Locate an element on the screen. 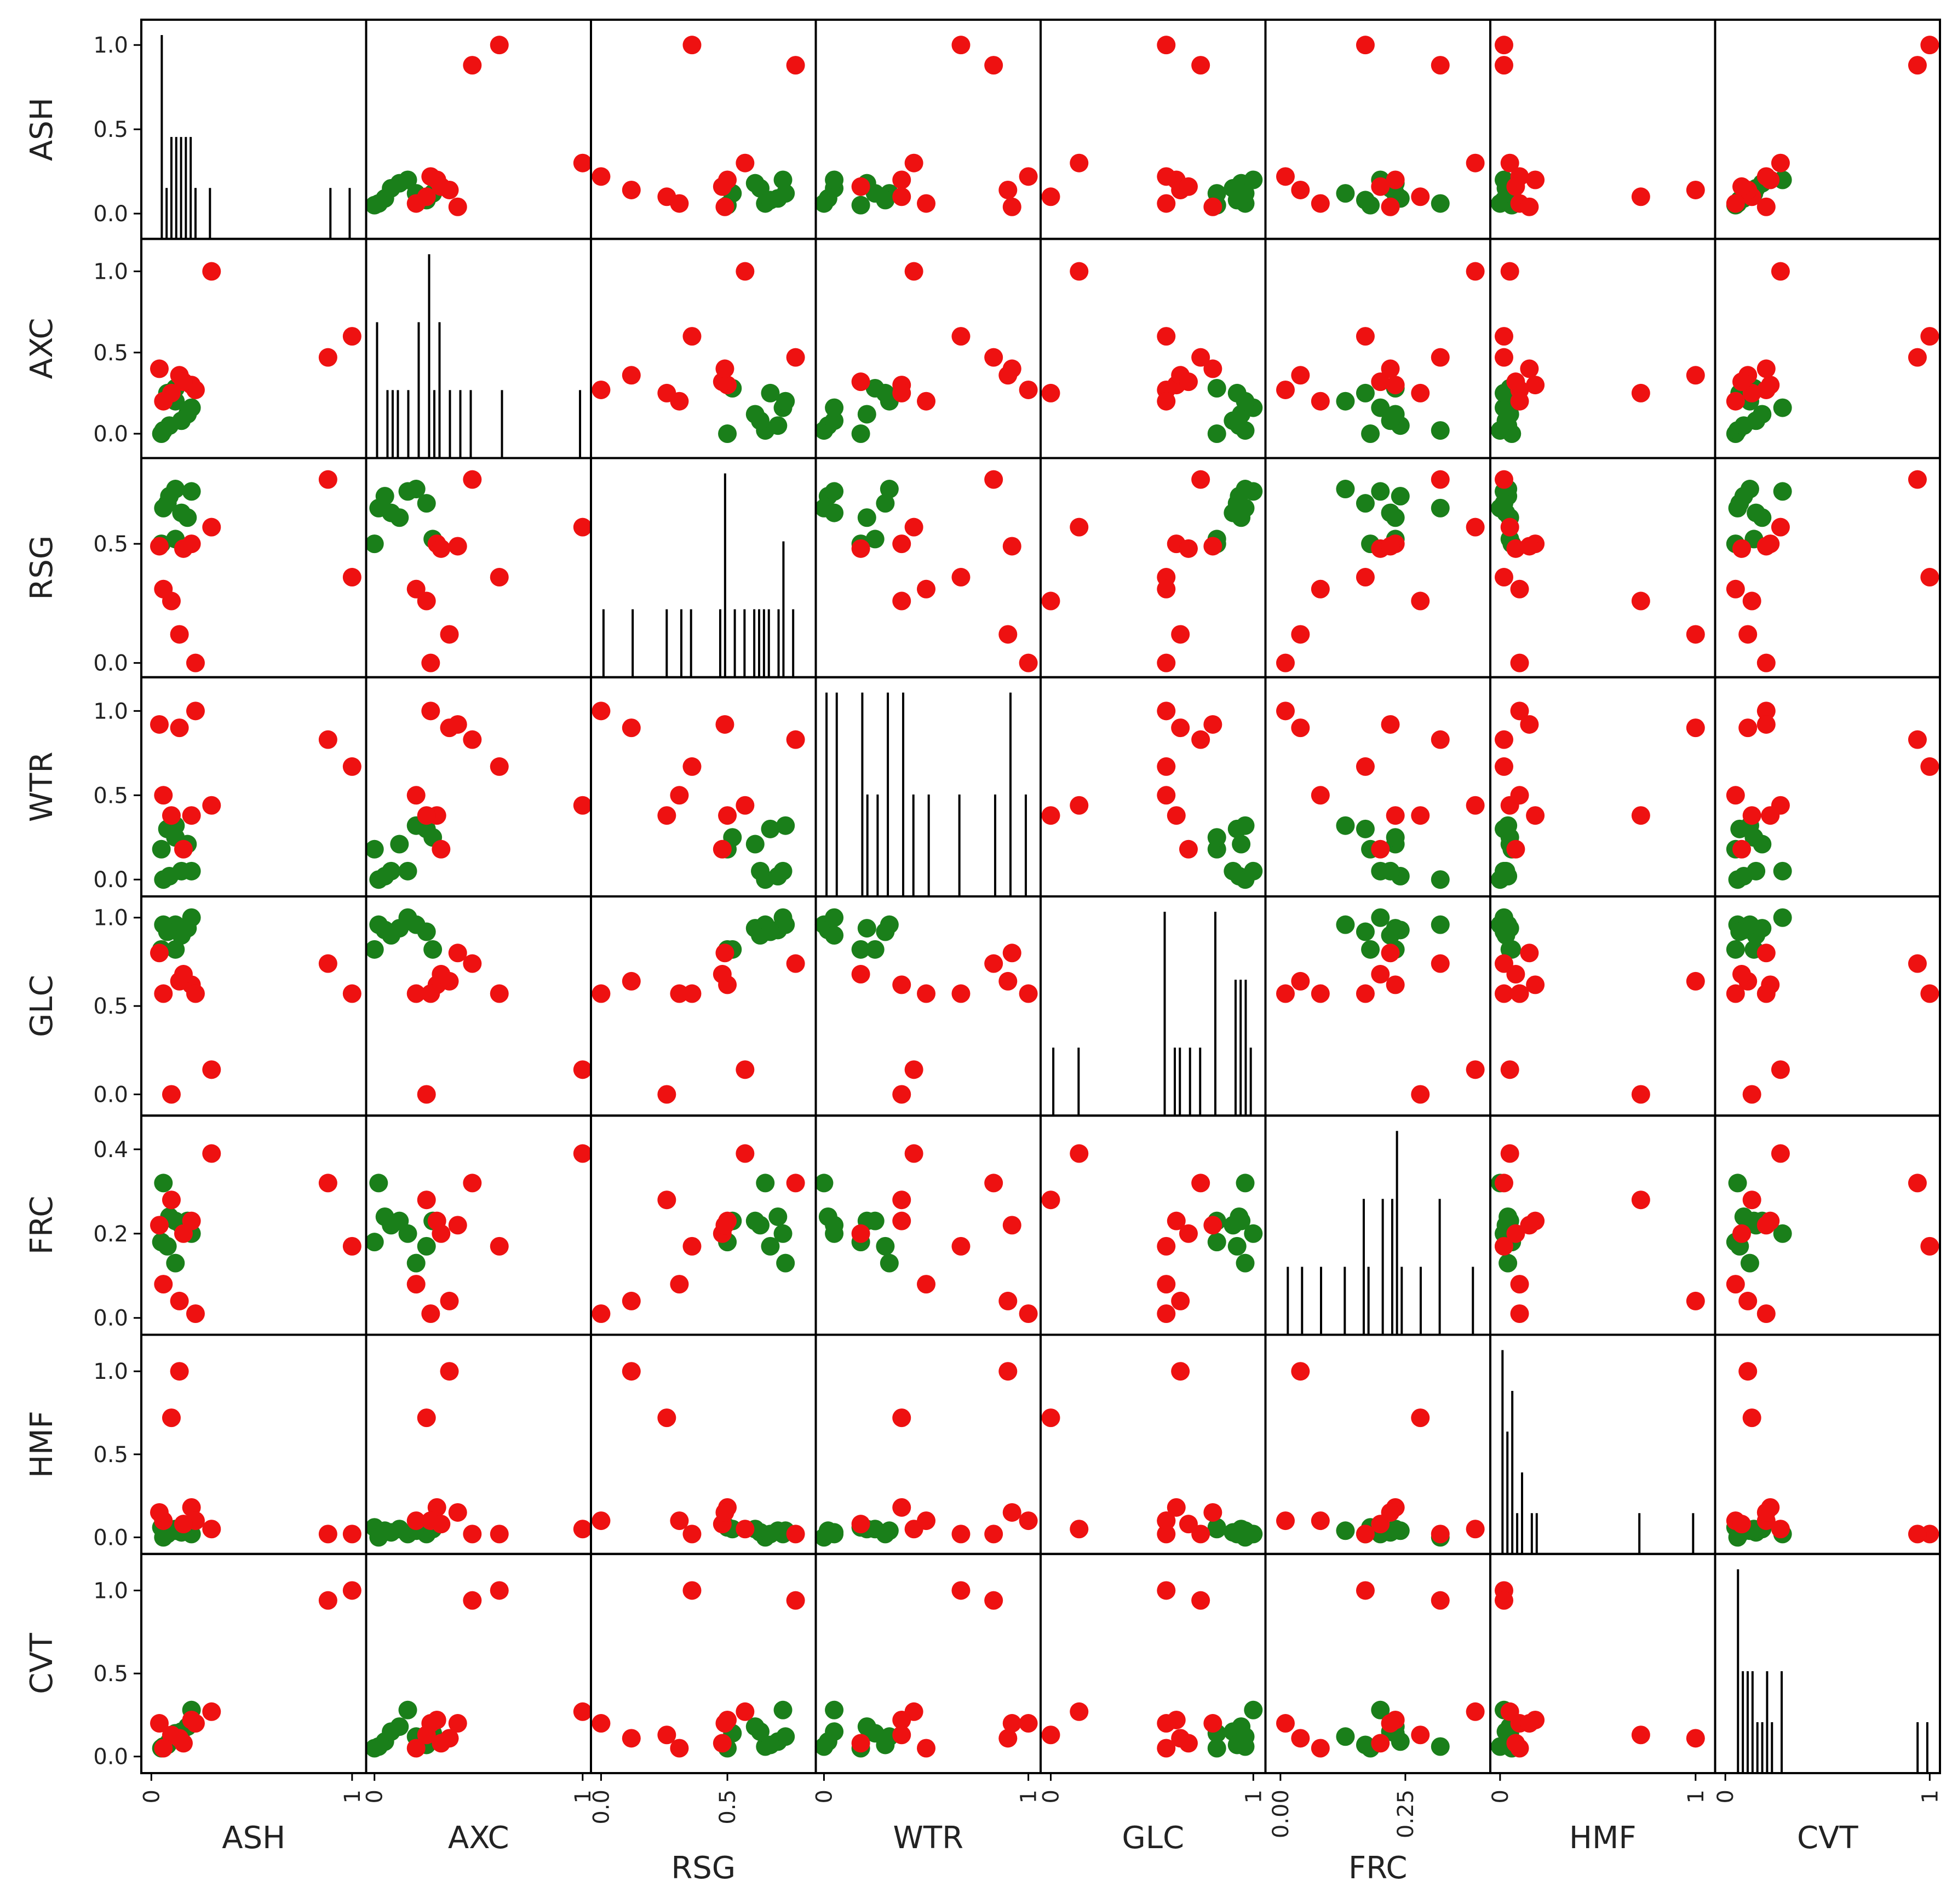  y-tick-label-RSG: 0.5 is located at coordinates (110, 544).